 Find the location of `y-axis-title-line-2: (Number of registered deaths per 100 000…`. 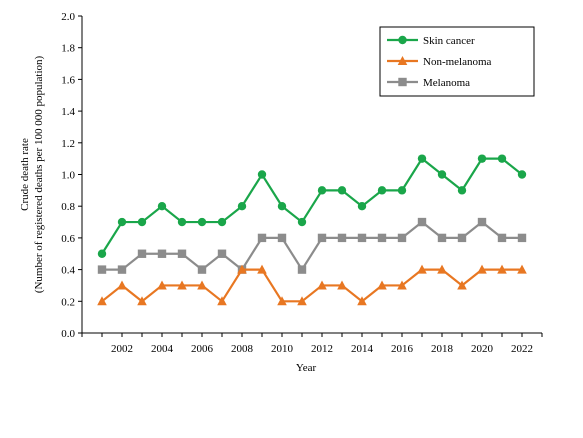

y-axis-title-line-2: (Number of registered deaths per 100 000… is located at coordinates (39, 174).